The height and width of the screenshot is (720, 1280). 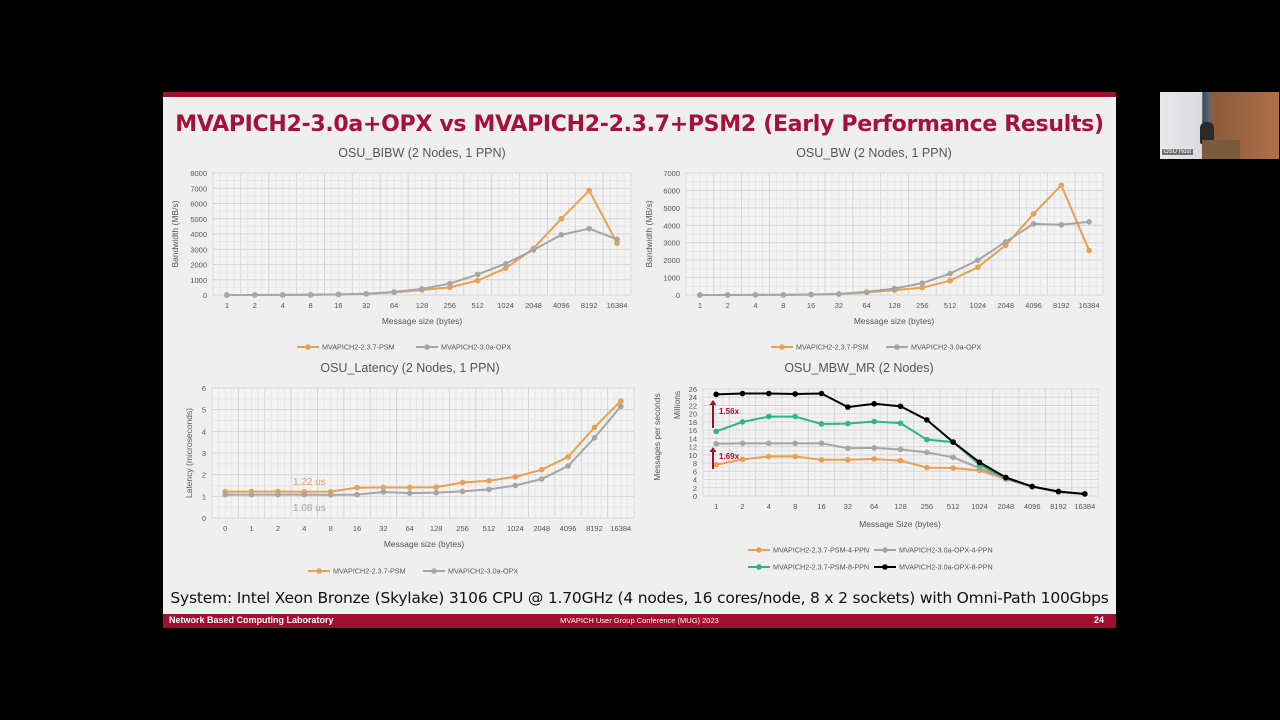 What do you see at coordinates (639, 94) in the screenshot?
I see `slide-top-bar` at bounding box center [639, 94].